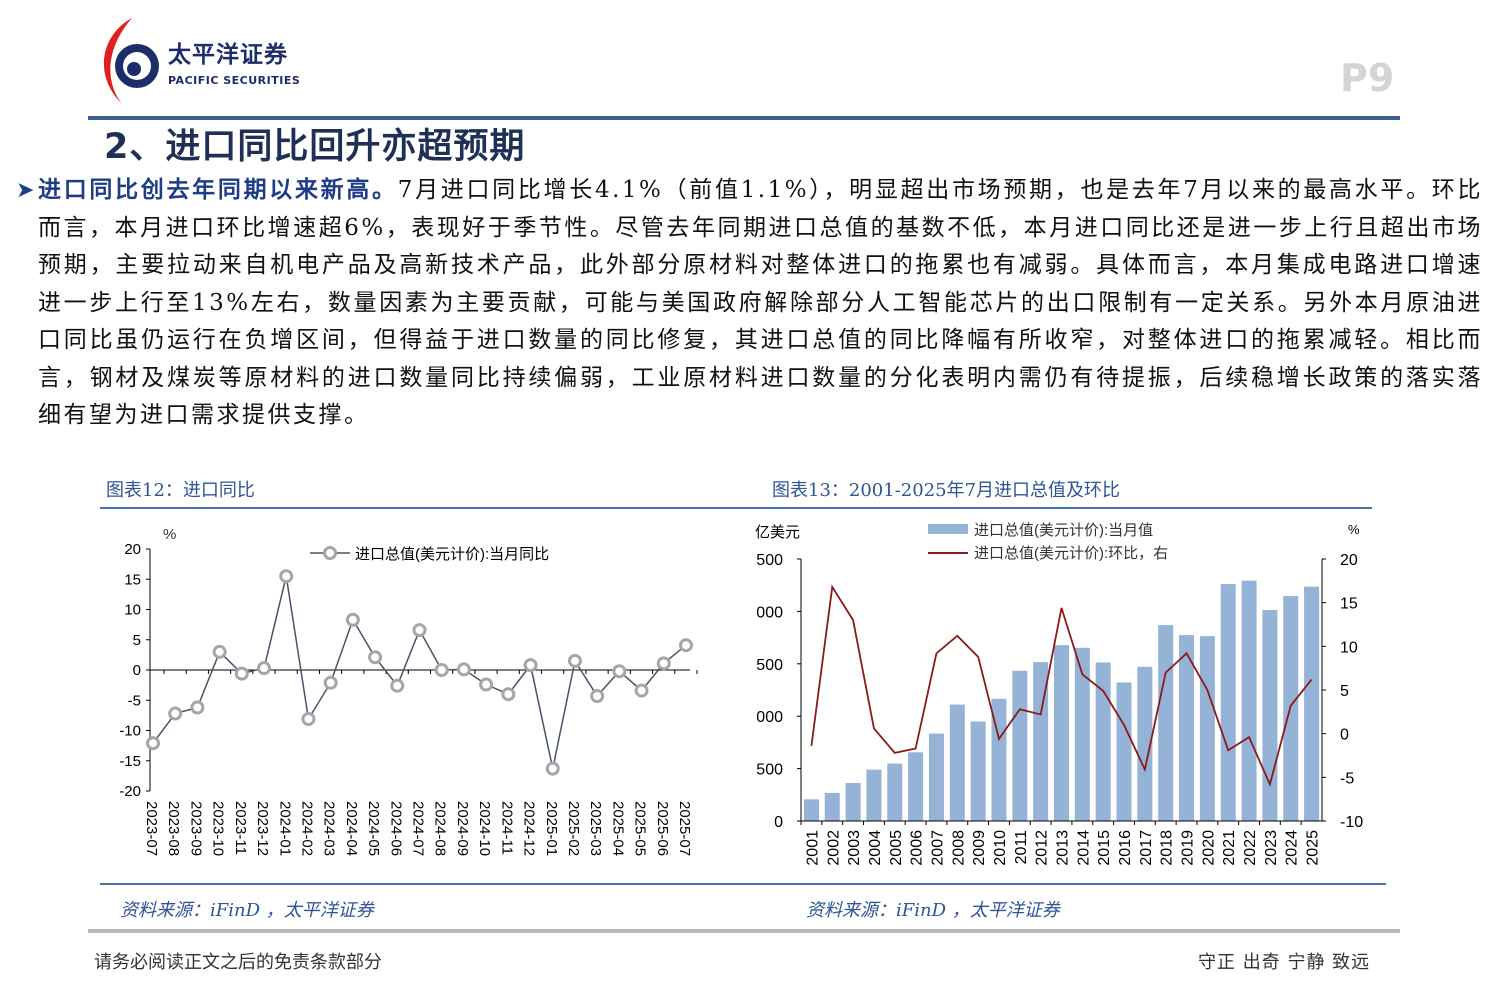 The height and width of the screenshot is (1005, 1500). Describe the element at coordinates (937, 848) in the screenshot. I see `x-tick-label: 2007` at that location.